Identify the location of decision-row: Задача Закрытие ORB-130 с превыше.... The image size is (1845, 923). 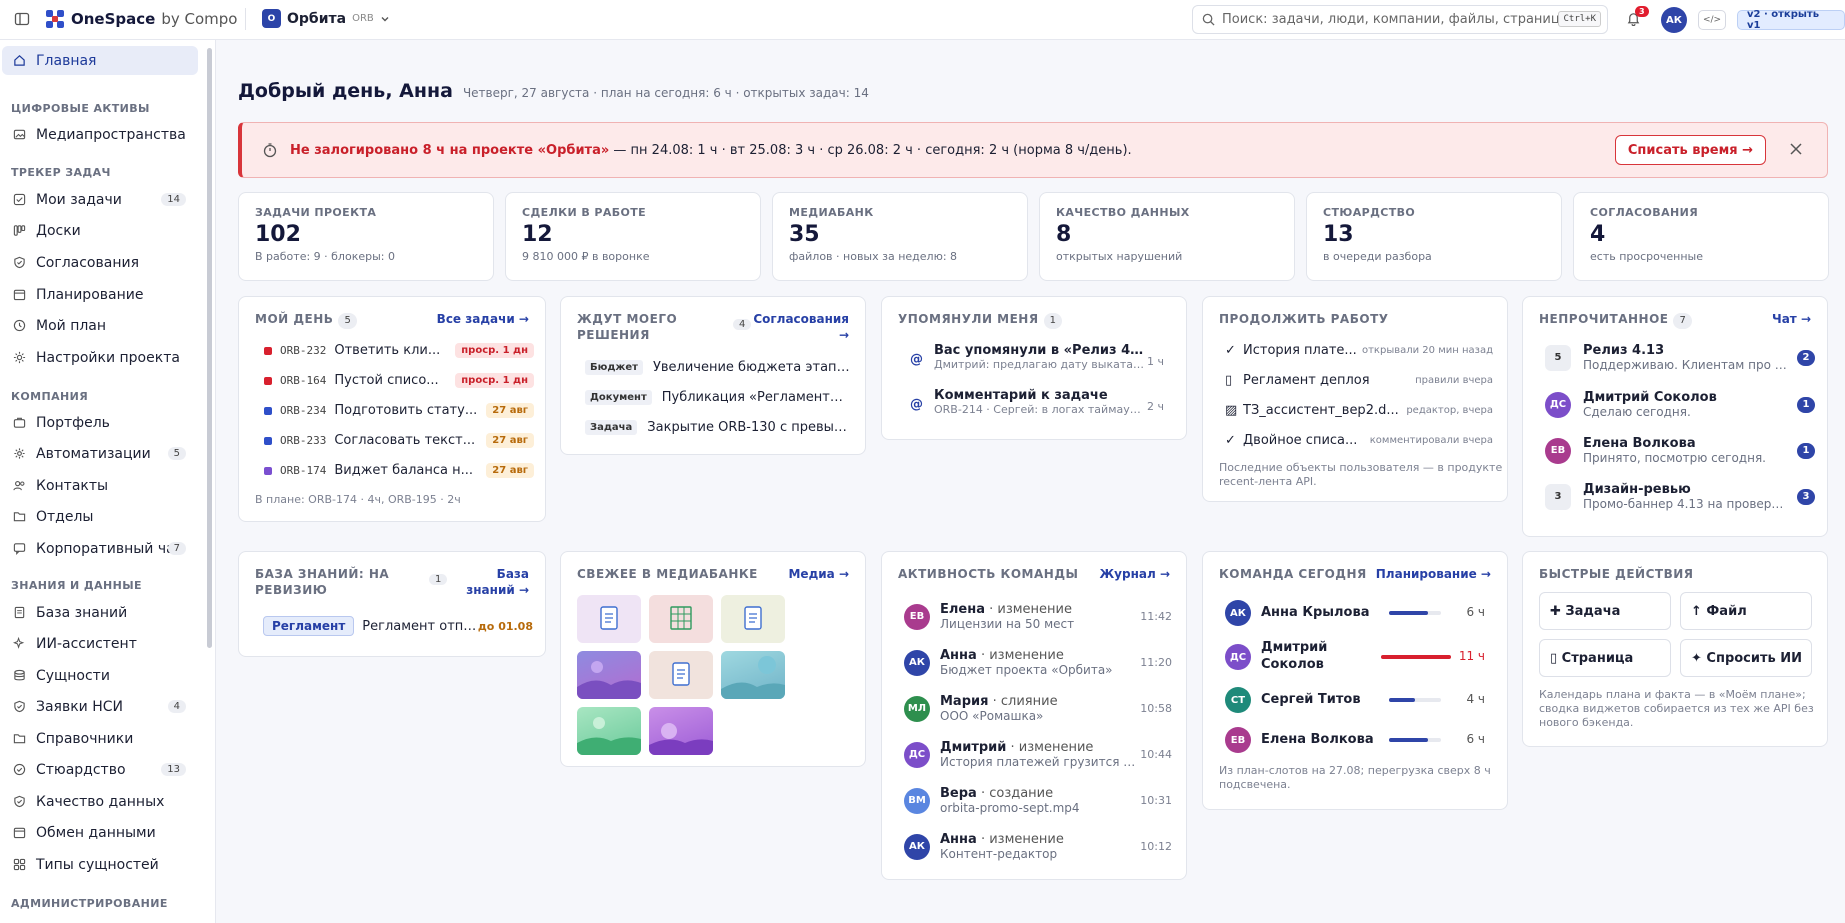
(717, 427).